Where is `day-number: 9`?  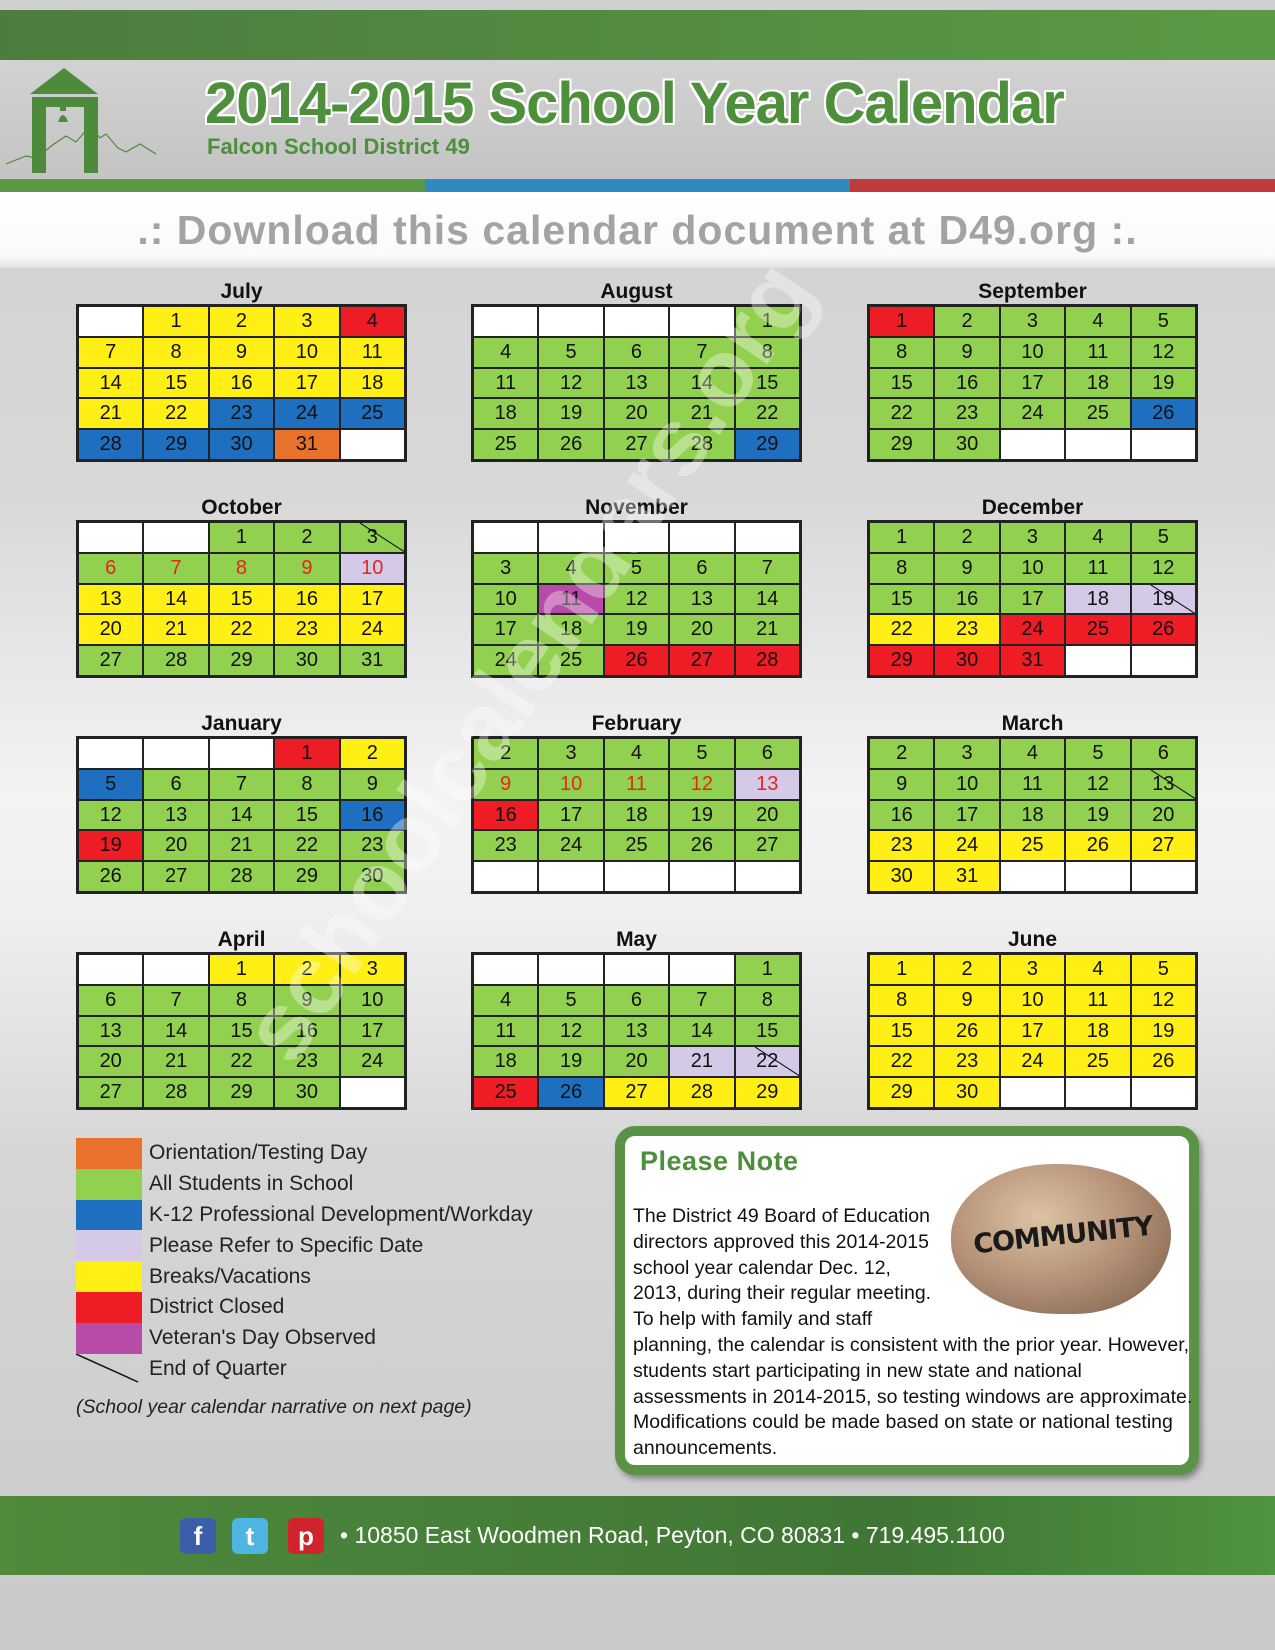
day-number: 9 is located at coordinates (372, 783).